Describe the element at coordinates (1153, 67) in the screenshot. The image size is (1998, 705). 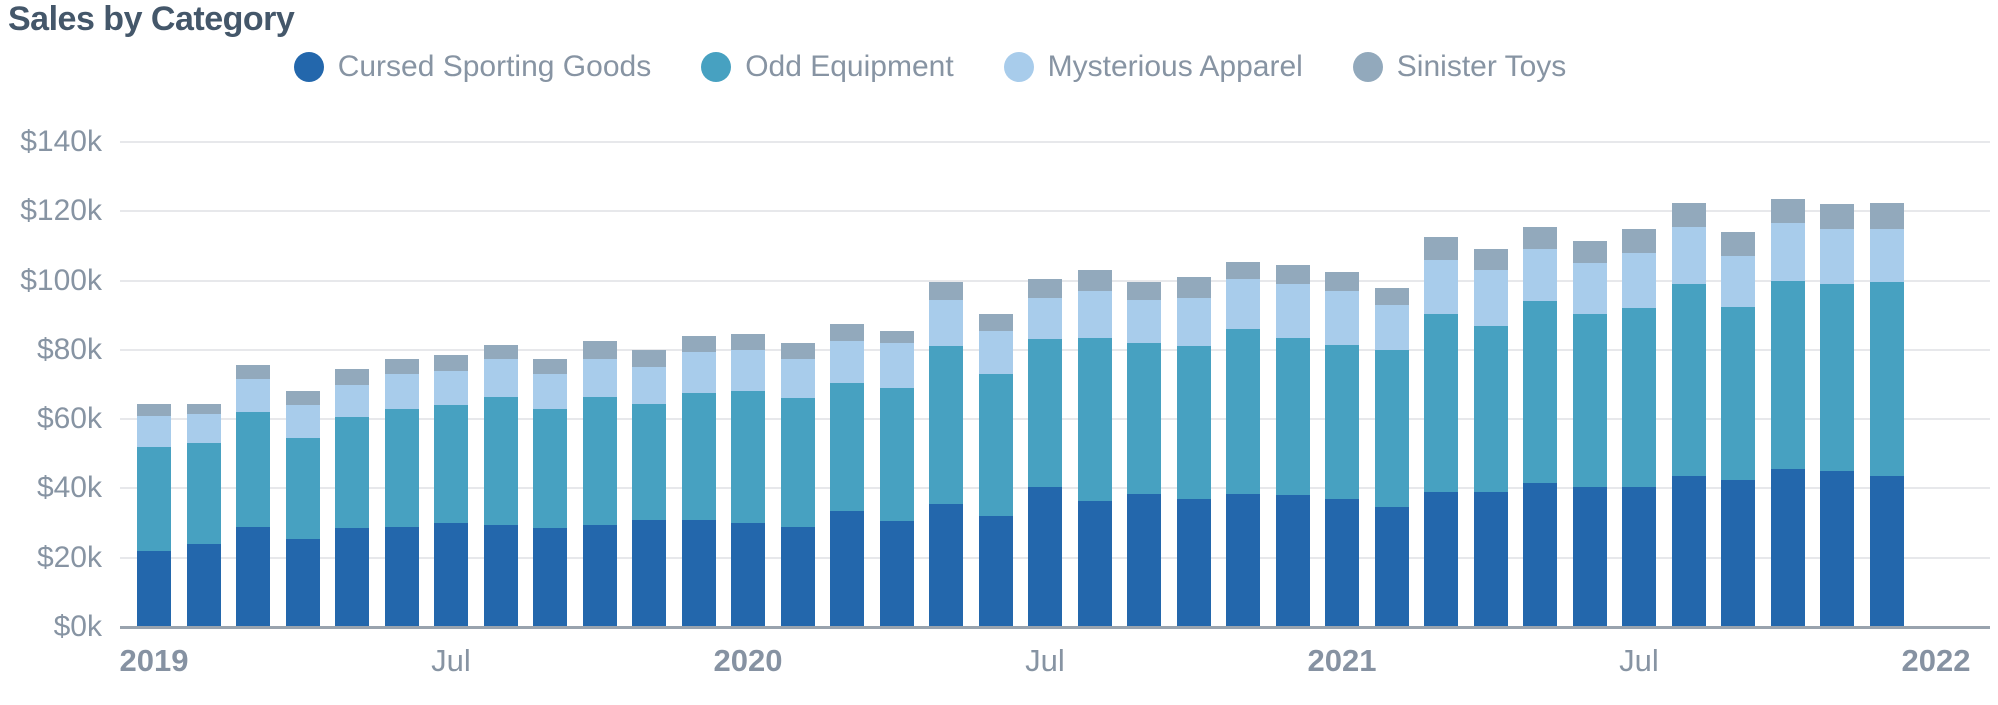
I see `legend-item-2: Mysterious Apparel` at that location.